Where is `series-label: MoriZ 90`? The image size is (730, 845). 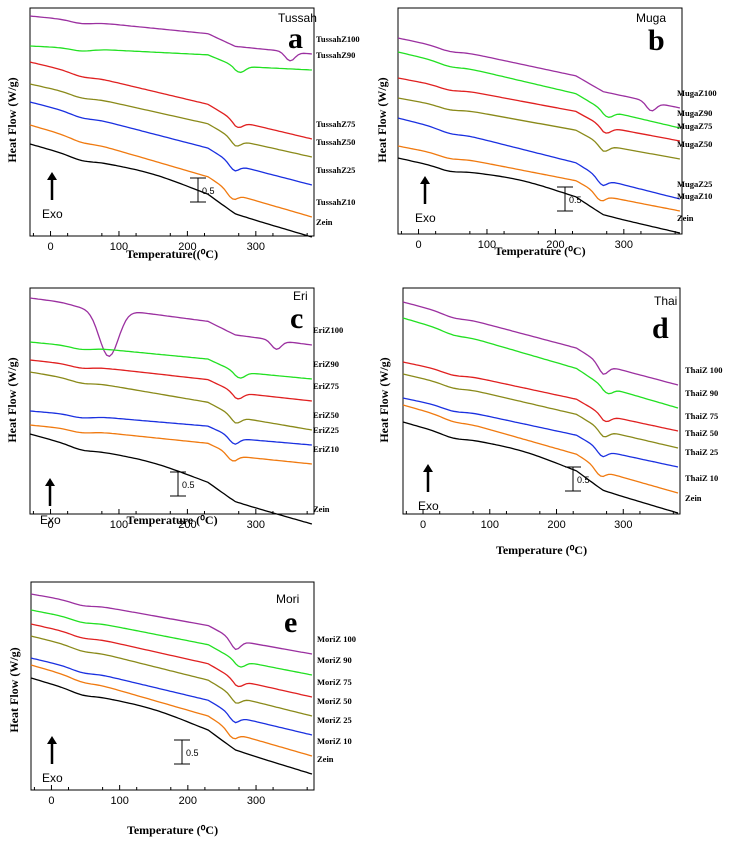
series-label: MoriZ 90 is located at coordinates (334, 660).